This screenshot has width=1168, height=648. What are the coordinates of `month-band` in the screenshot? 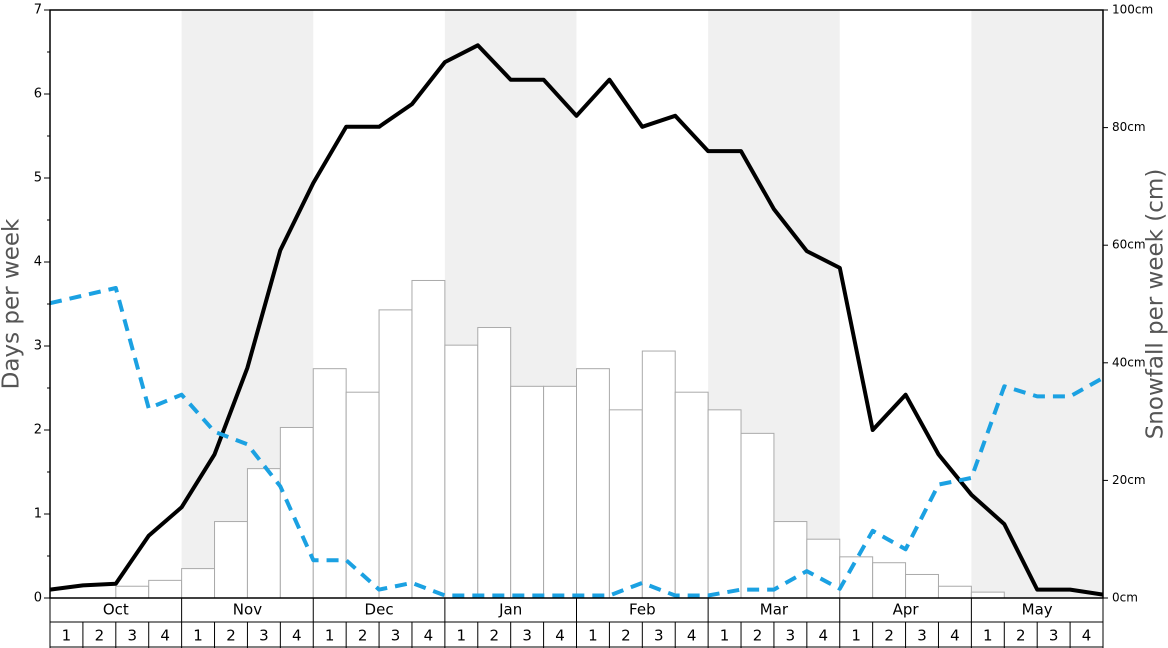 It's located at (1037, 304).